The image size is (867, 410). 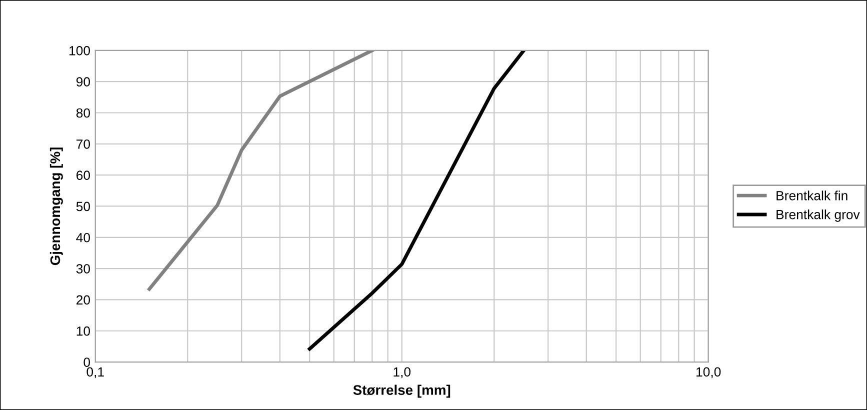 What do you see at coordinates (83, 113) in the screenshot?
I see `y-tick-label: 80` at bounding box center [83, 113].